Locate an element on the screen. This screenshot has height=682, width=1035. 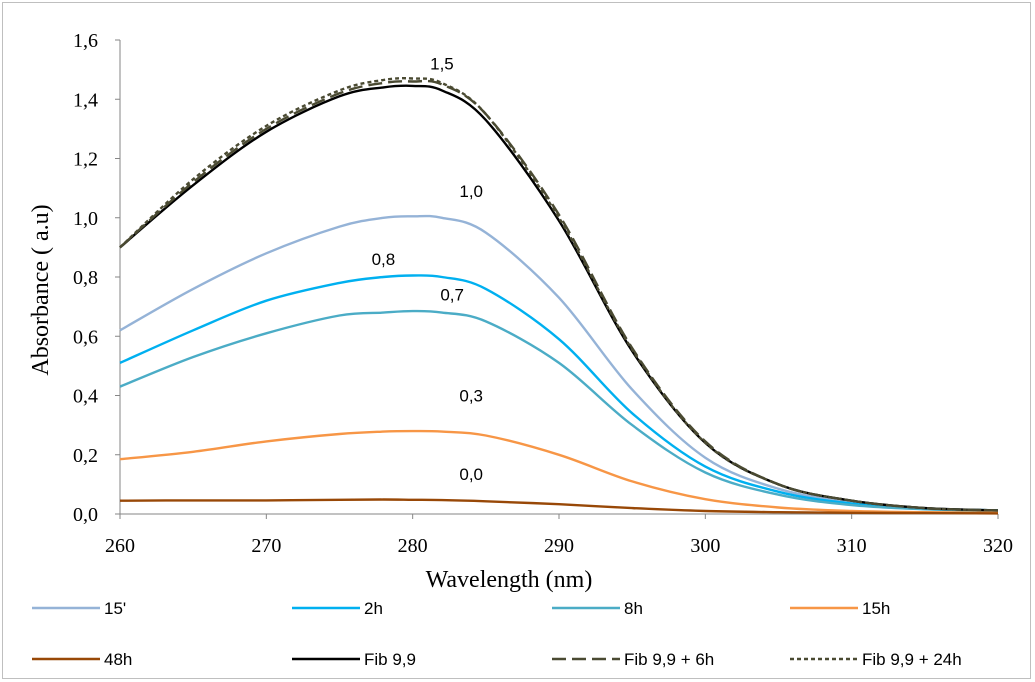
x-tick-label: 300 is located at coordinates (705, 546).